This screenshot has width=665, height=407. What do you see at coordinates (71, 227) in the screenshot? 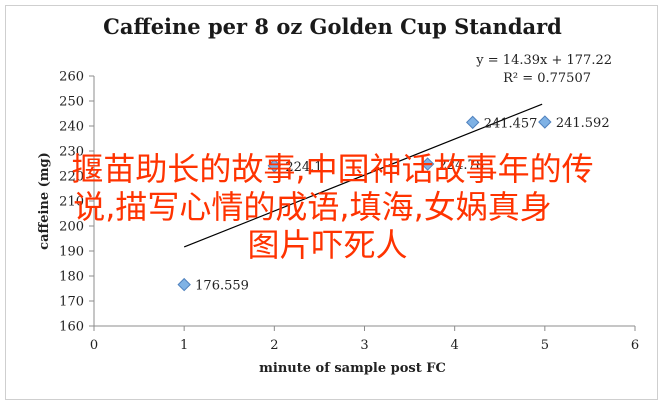
I see `y-tick-label: 200` at bounding box center [71, 227].